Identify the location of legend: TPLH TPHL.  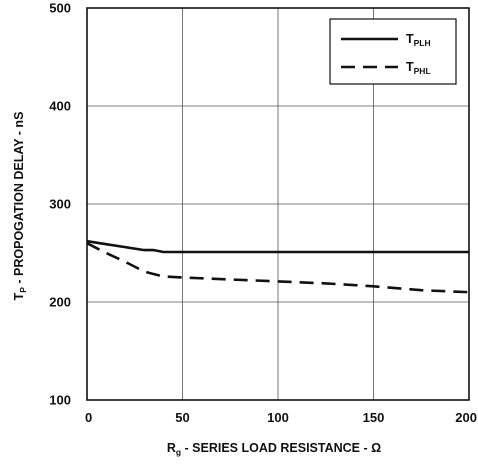
(393, 51).